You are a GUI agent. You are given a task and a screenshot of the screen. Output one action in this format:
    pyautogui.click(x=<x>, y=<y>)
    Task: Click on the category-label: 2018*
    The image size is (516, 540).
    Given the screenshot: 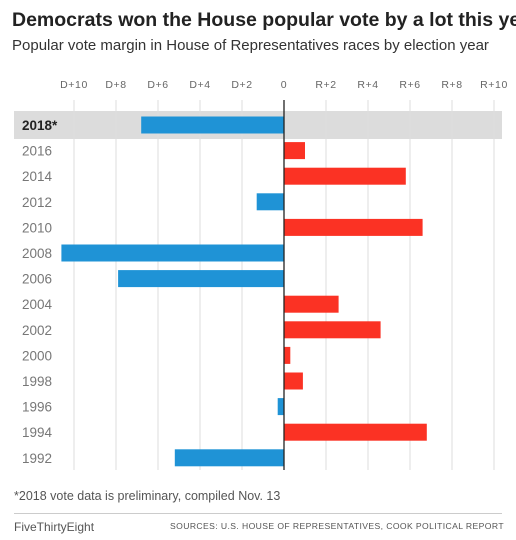 What is the action you would take?
    pyautogui.click(x=40, y=125)
    